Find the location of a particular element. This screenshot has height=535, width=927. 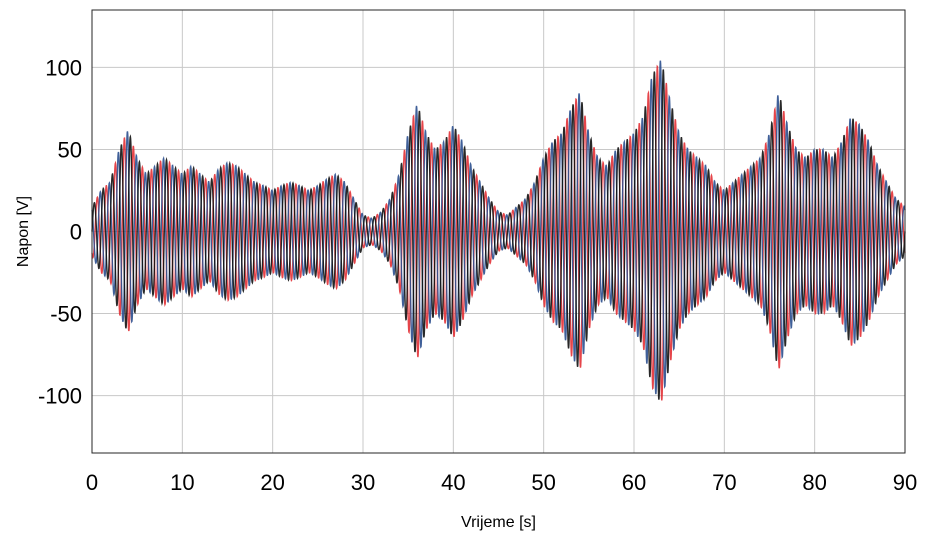

x-tick-label: 70 is located at coordinates (724, 482).